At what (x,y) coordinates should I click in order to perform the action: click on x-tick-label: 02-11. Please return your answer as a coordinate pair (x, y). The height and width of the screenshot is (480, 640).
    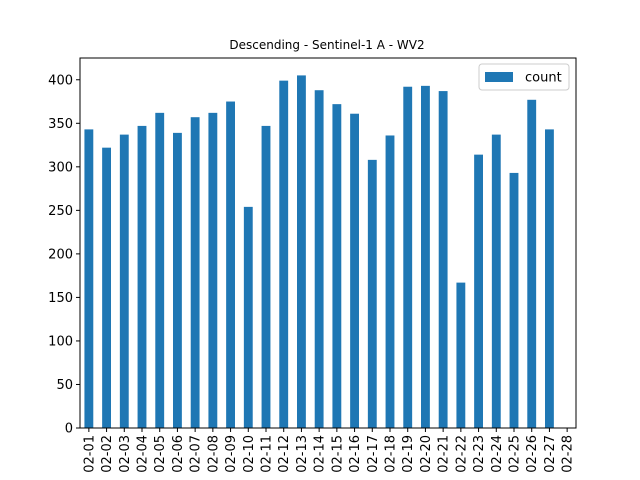
    Looking at the image, I should click on (267, 454).